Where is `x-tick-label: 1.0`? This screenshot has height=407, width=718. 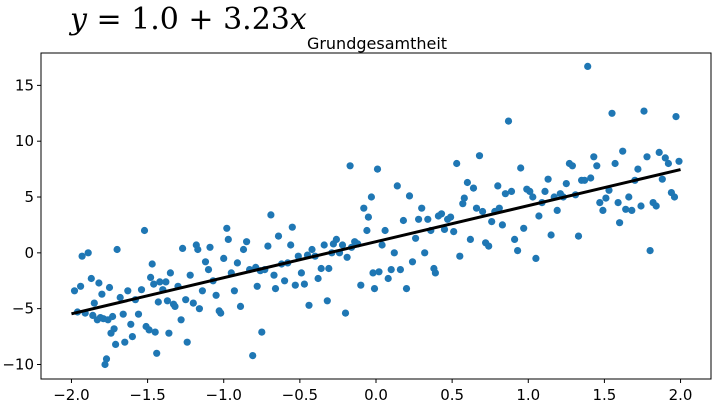
x-tick-label: 1.0 is located at coordinates (528, 395).